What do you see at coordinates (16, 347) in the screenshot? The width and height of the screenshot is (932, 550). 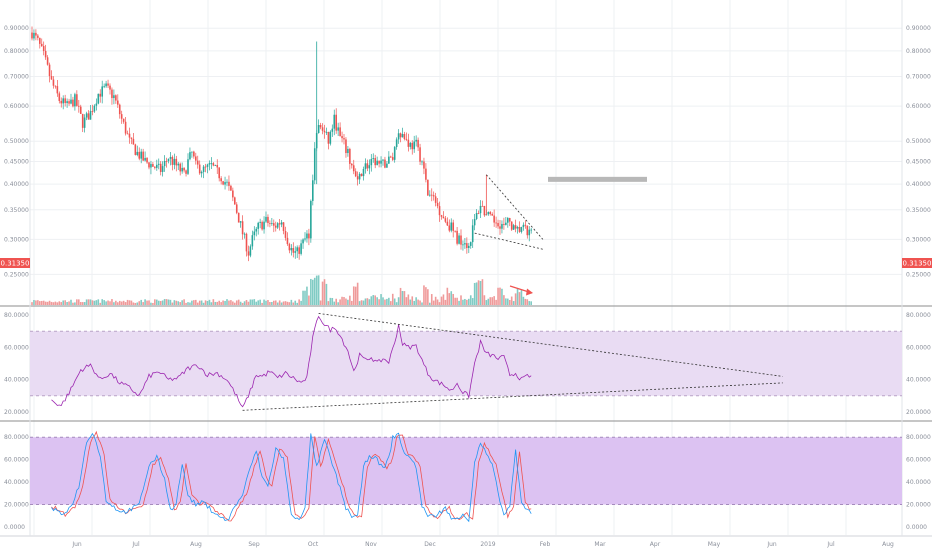 I see `rsi-tick-left: 60.0000` at bounding box center [16, 347].